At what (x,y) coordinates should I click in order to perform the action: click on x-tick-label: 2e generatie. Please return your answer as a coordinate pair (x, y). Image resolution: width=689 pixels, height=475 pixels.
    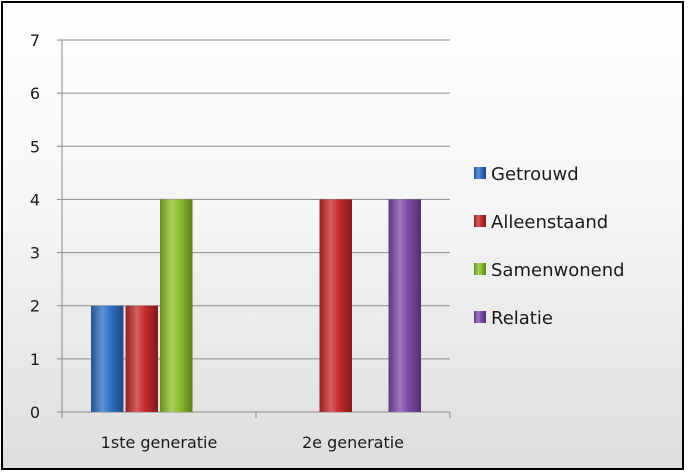
    Looking at the image, I should click on (353, 442).